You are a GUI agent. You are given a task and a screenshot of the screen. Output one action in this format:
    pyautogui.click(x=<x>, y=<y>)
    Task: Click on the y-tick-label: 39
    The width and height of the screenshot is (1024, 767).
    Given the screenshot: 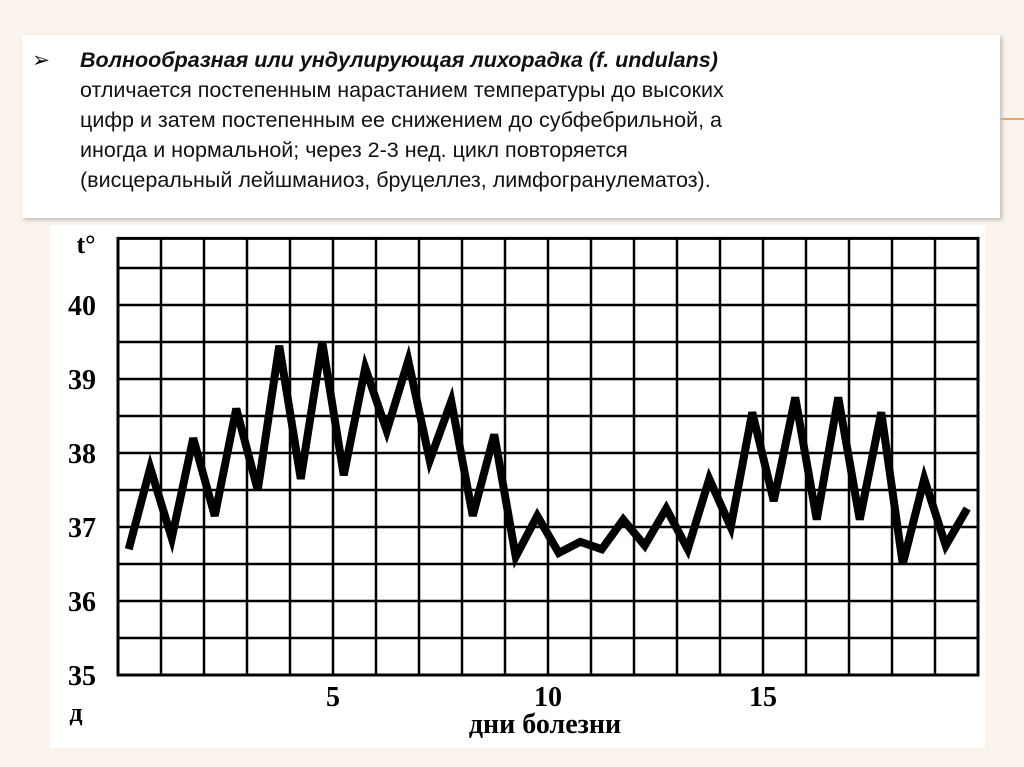 What is the action you would take?
    pyautogui.click(x=82, y=380)
    